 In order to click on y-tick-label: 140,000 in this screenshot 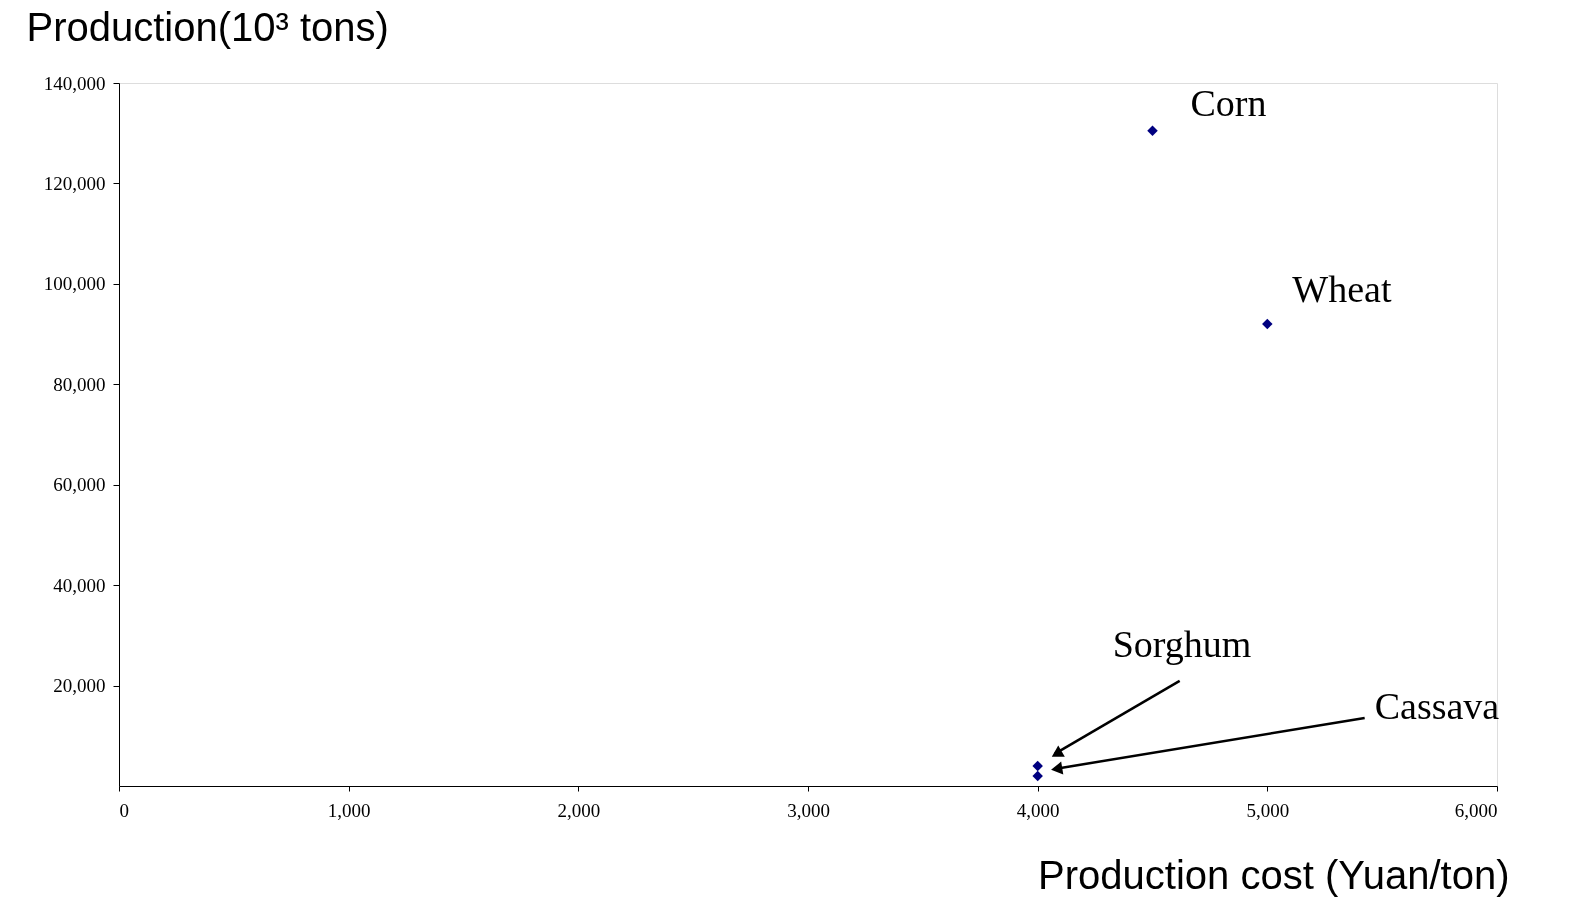, I will do `click(74, 83)`.